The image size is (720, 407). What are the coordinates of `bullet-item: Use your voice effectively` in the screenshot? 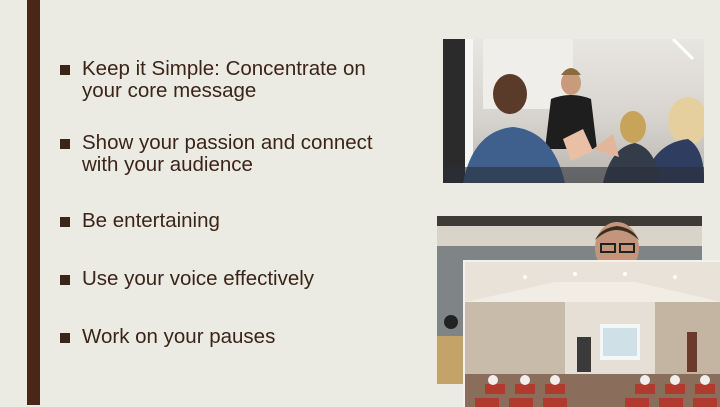 It's located at (231, 279).